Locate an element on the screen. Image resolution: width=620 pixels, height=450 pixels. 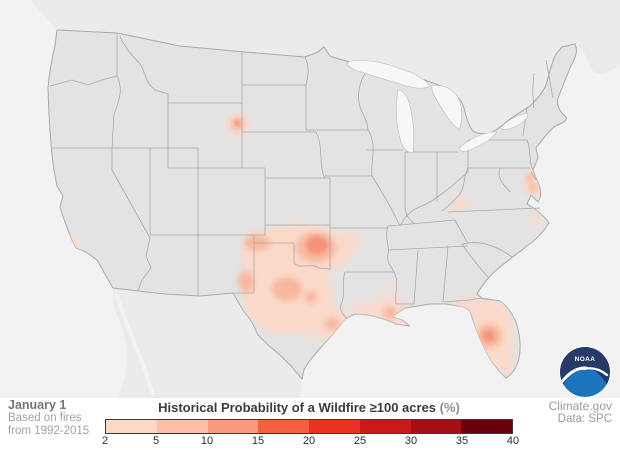
lake-huron is located at coordinates (447, 108).